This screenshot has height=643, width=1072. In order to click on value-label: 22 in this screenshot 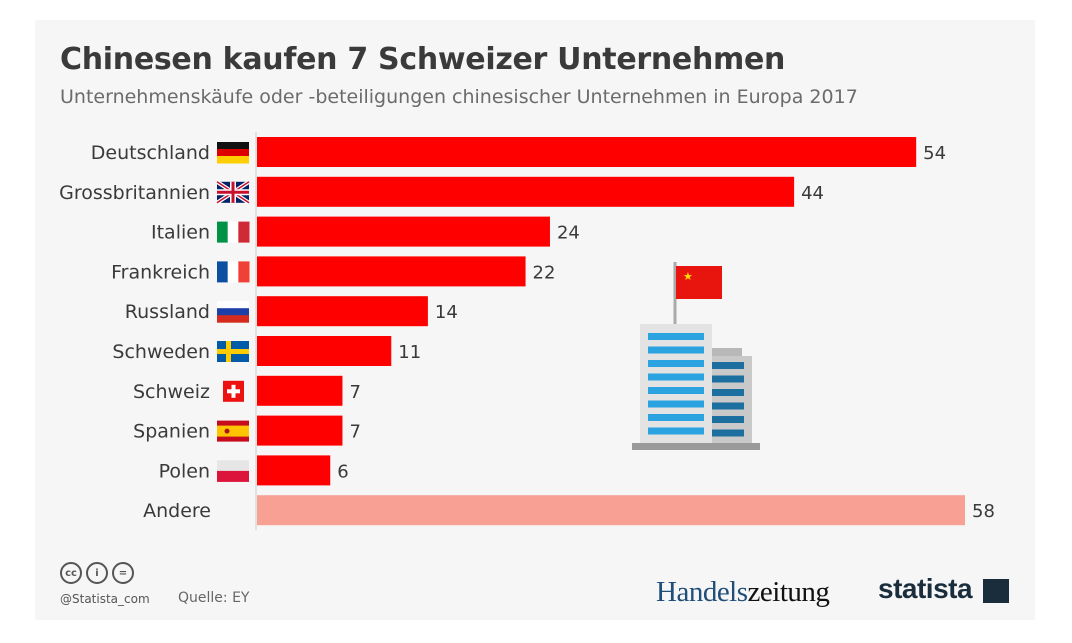, I will do `click(544, 272)`.